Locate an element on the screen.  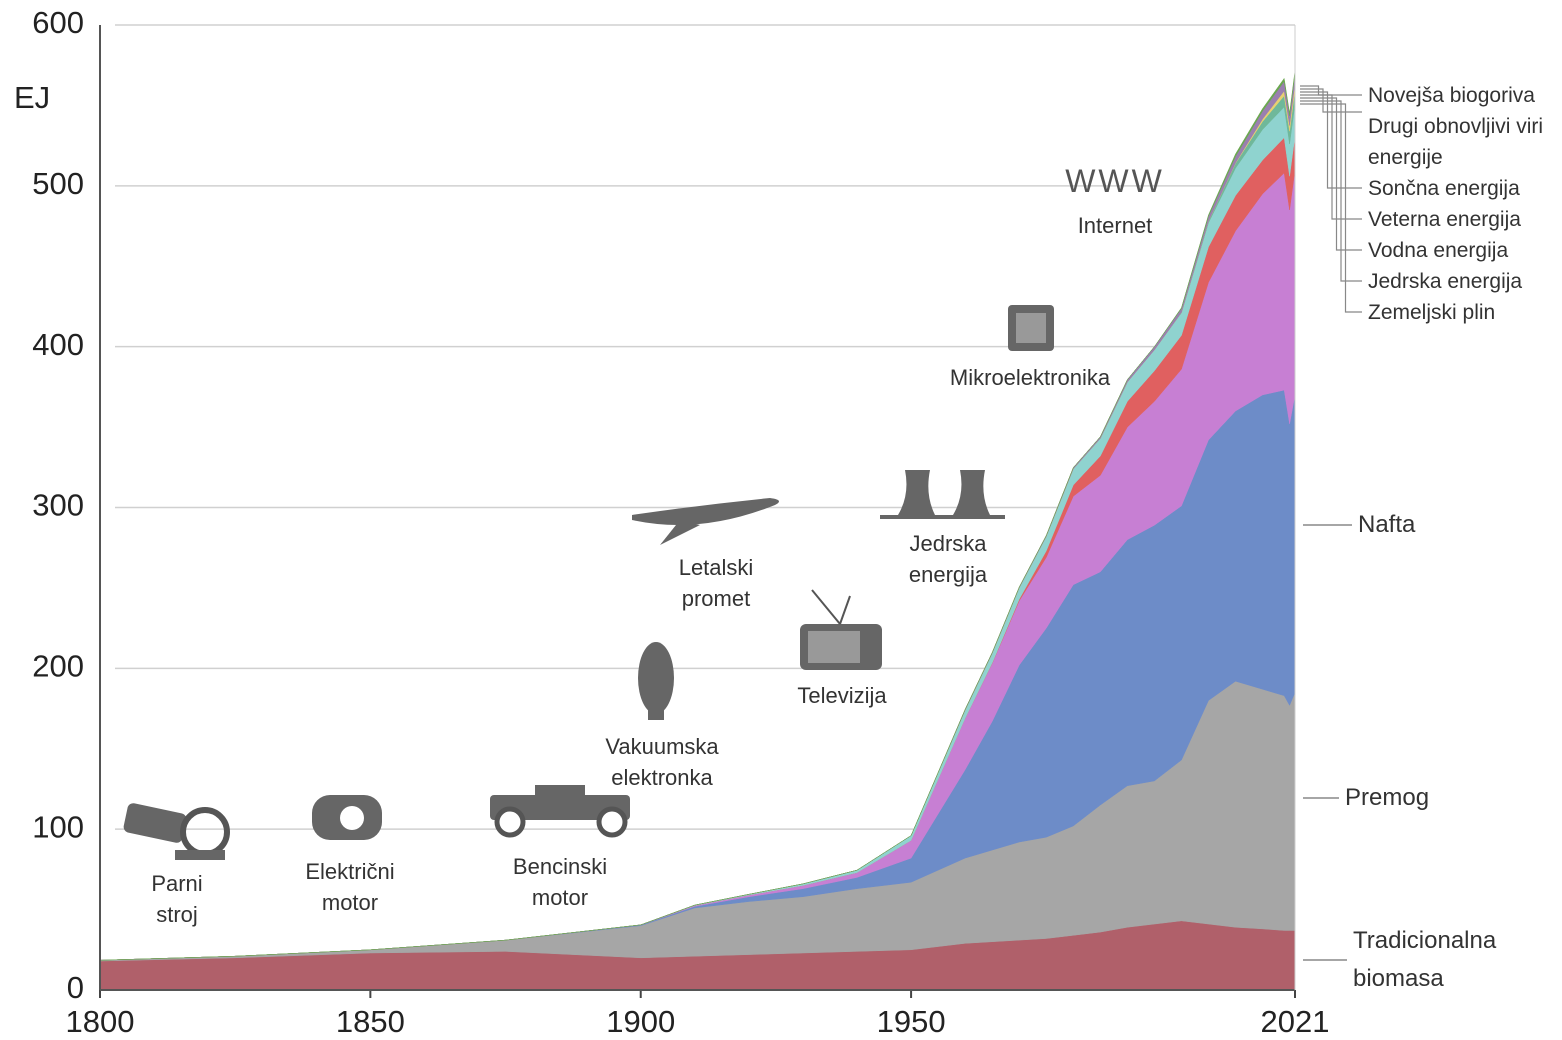
legend-label: Vodna energija is located at coordinates (1438, 250).